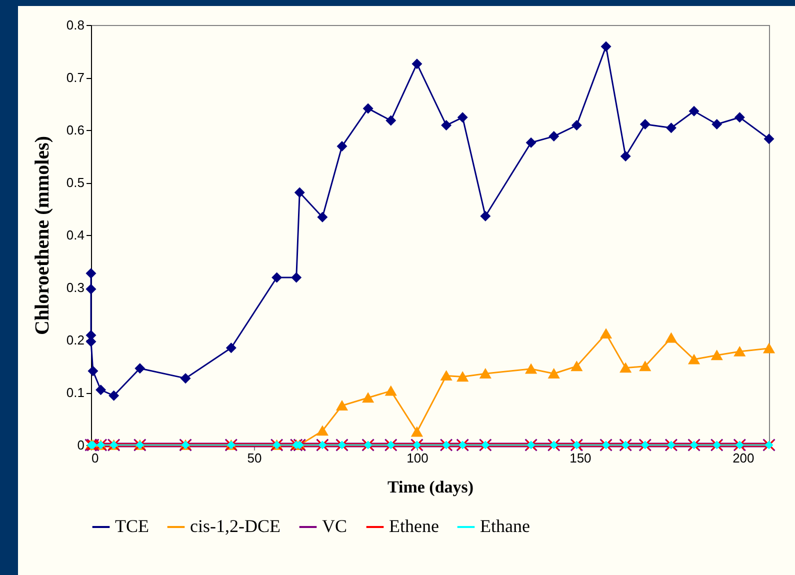  I want to click on y-tick-label: 0.3, so click(75, 287).